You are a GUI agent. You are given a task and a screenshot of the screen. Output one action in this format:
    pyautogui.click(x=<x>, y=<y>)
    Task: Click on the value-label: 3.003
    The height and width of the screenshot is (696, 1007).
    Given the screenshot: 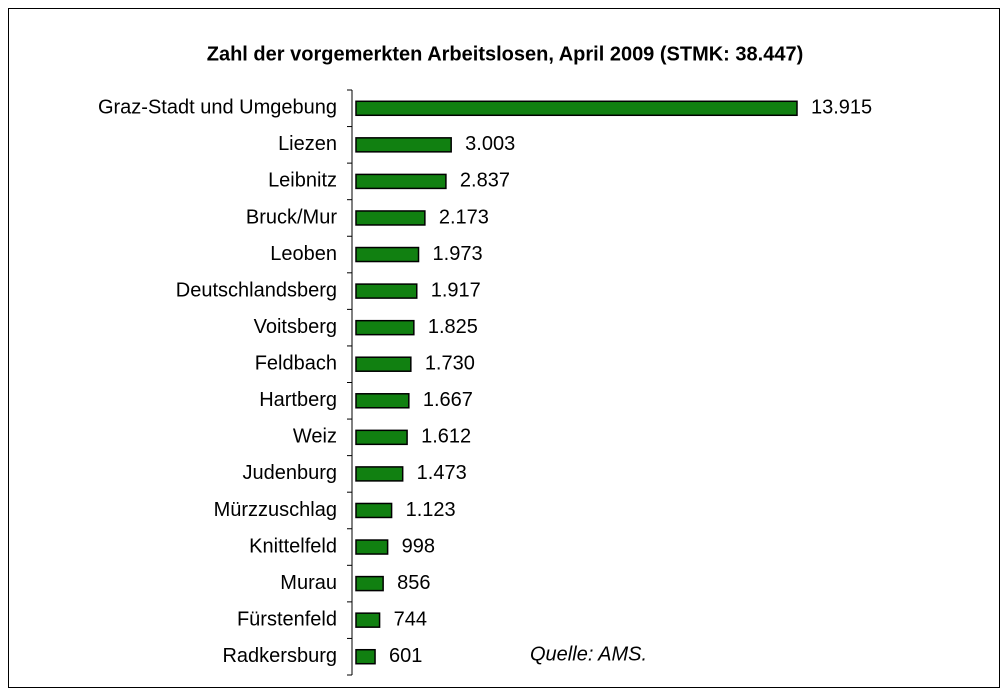 What is the action you would take?
    pyautogui.click(x=490, y=144)
    